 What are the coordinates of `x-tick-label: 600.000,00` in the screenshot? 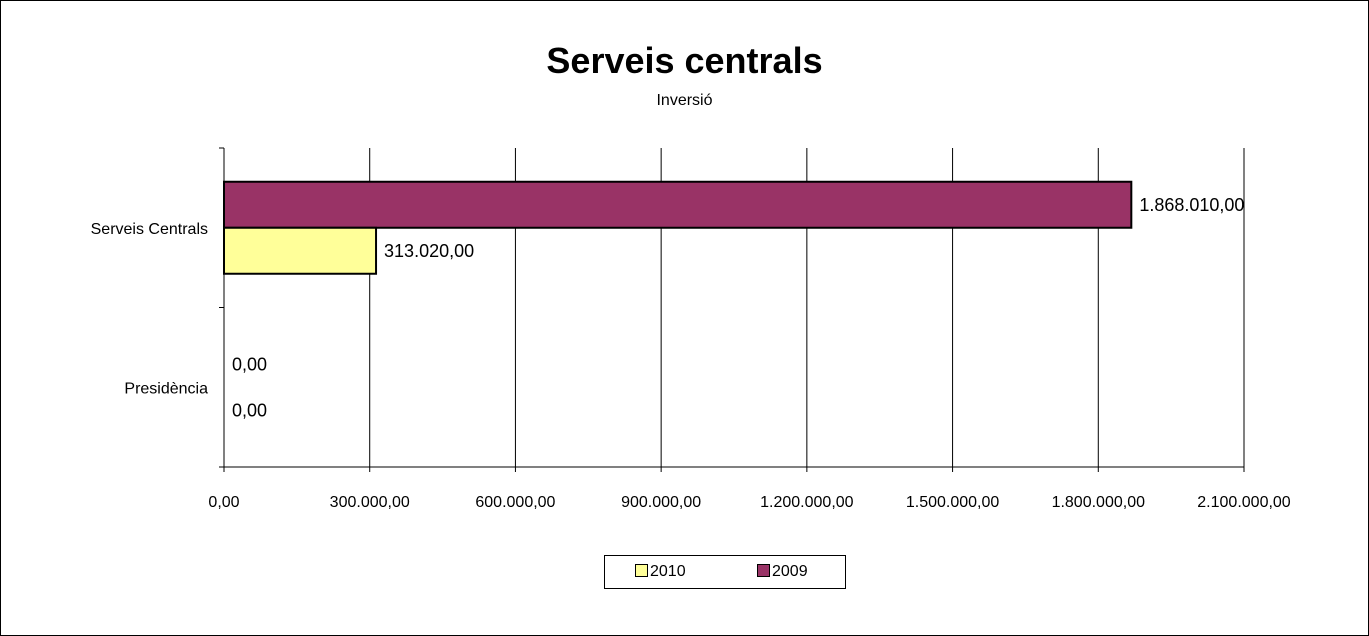 It's located at (515, 502).